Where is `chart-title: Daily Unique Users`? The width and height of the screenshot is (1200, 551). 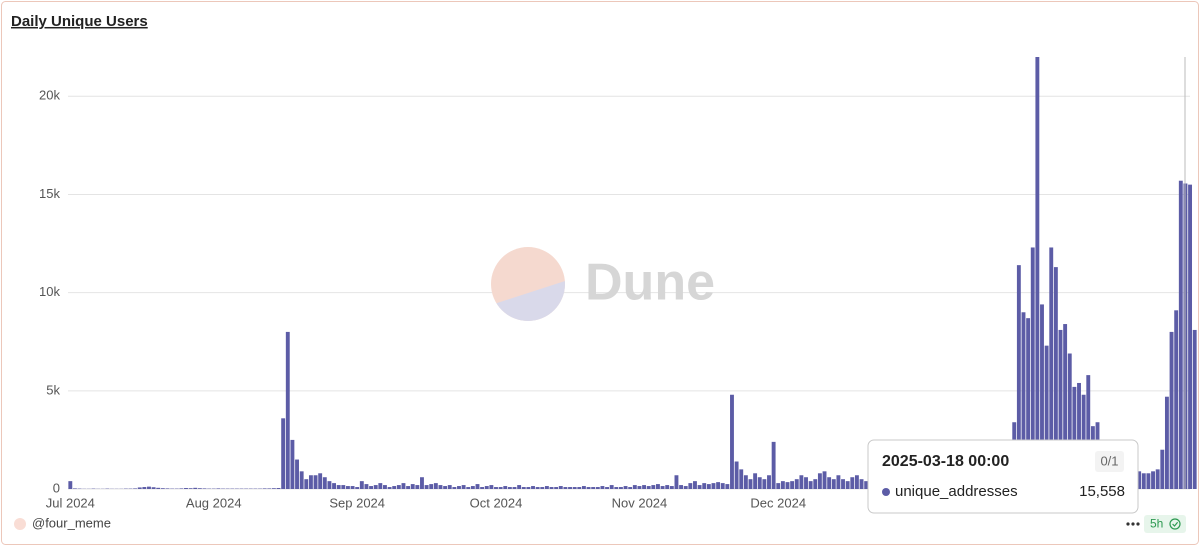
chart-title: Daily Unique Users is located at coordinates (79, 21).